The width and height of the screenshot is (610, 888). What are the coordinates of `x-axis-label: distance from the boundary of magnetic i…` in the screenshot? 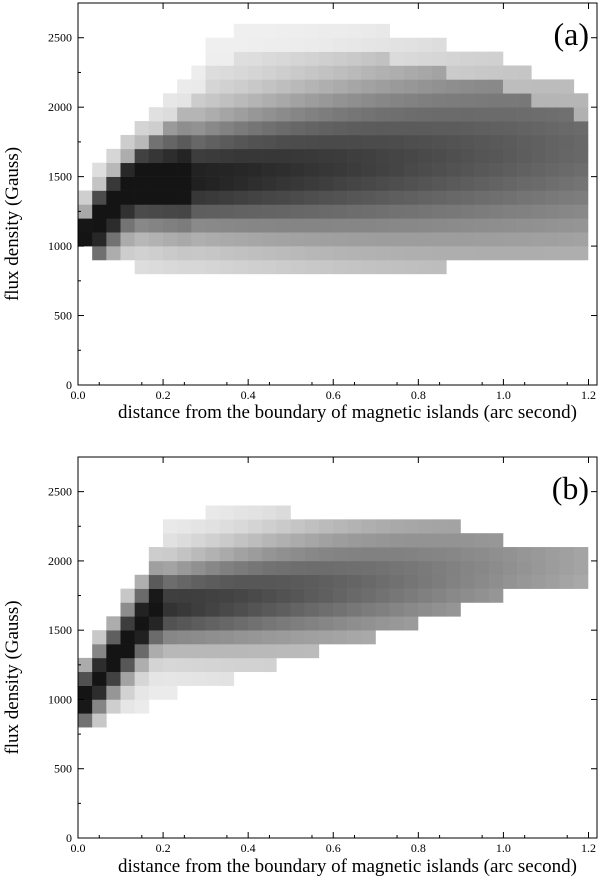 It's located at (347, 866).